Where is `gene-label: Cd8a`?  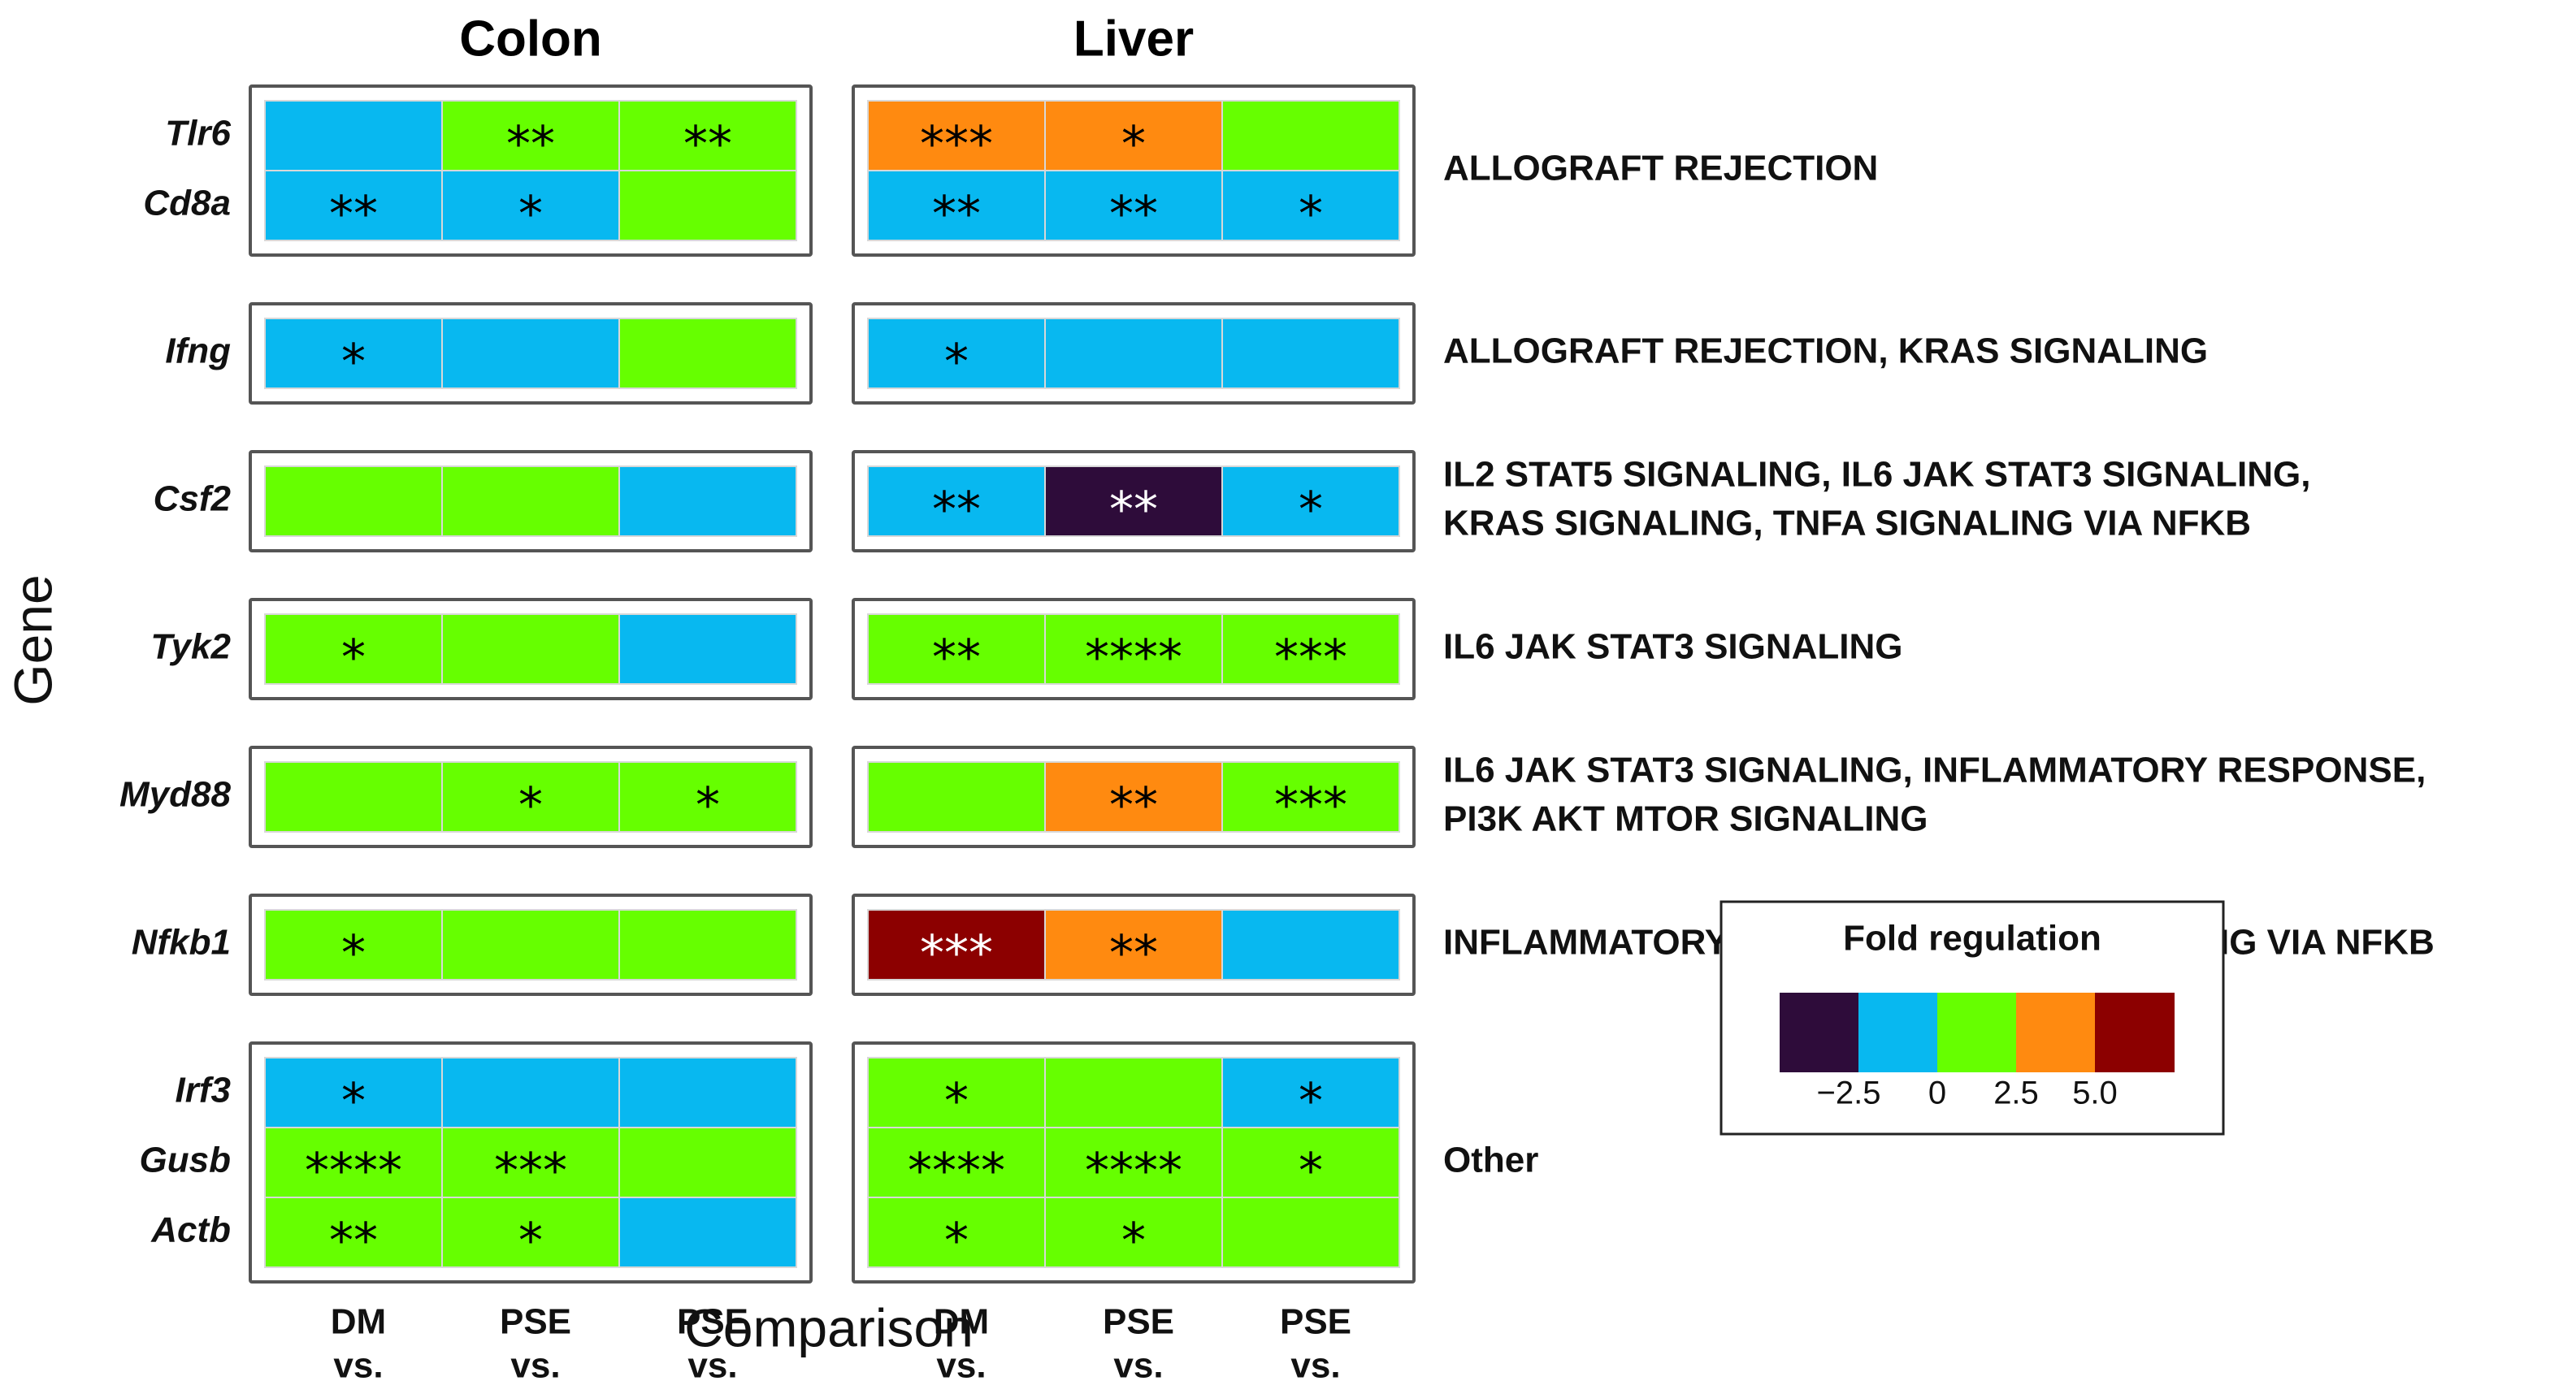
gene-label: Cd8a is located at coordinates (187, 203).